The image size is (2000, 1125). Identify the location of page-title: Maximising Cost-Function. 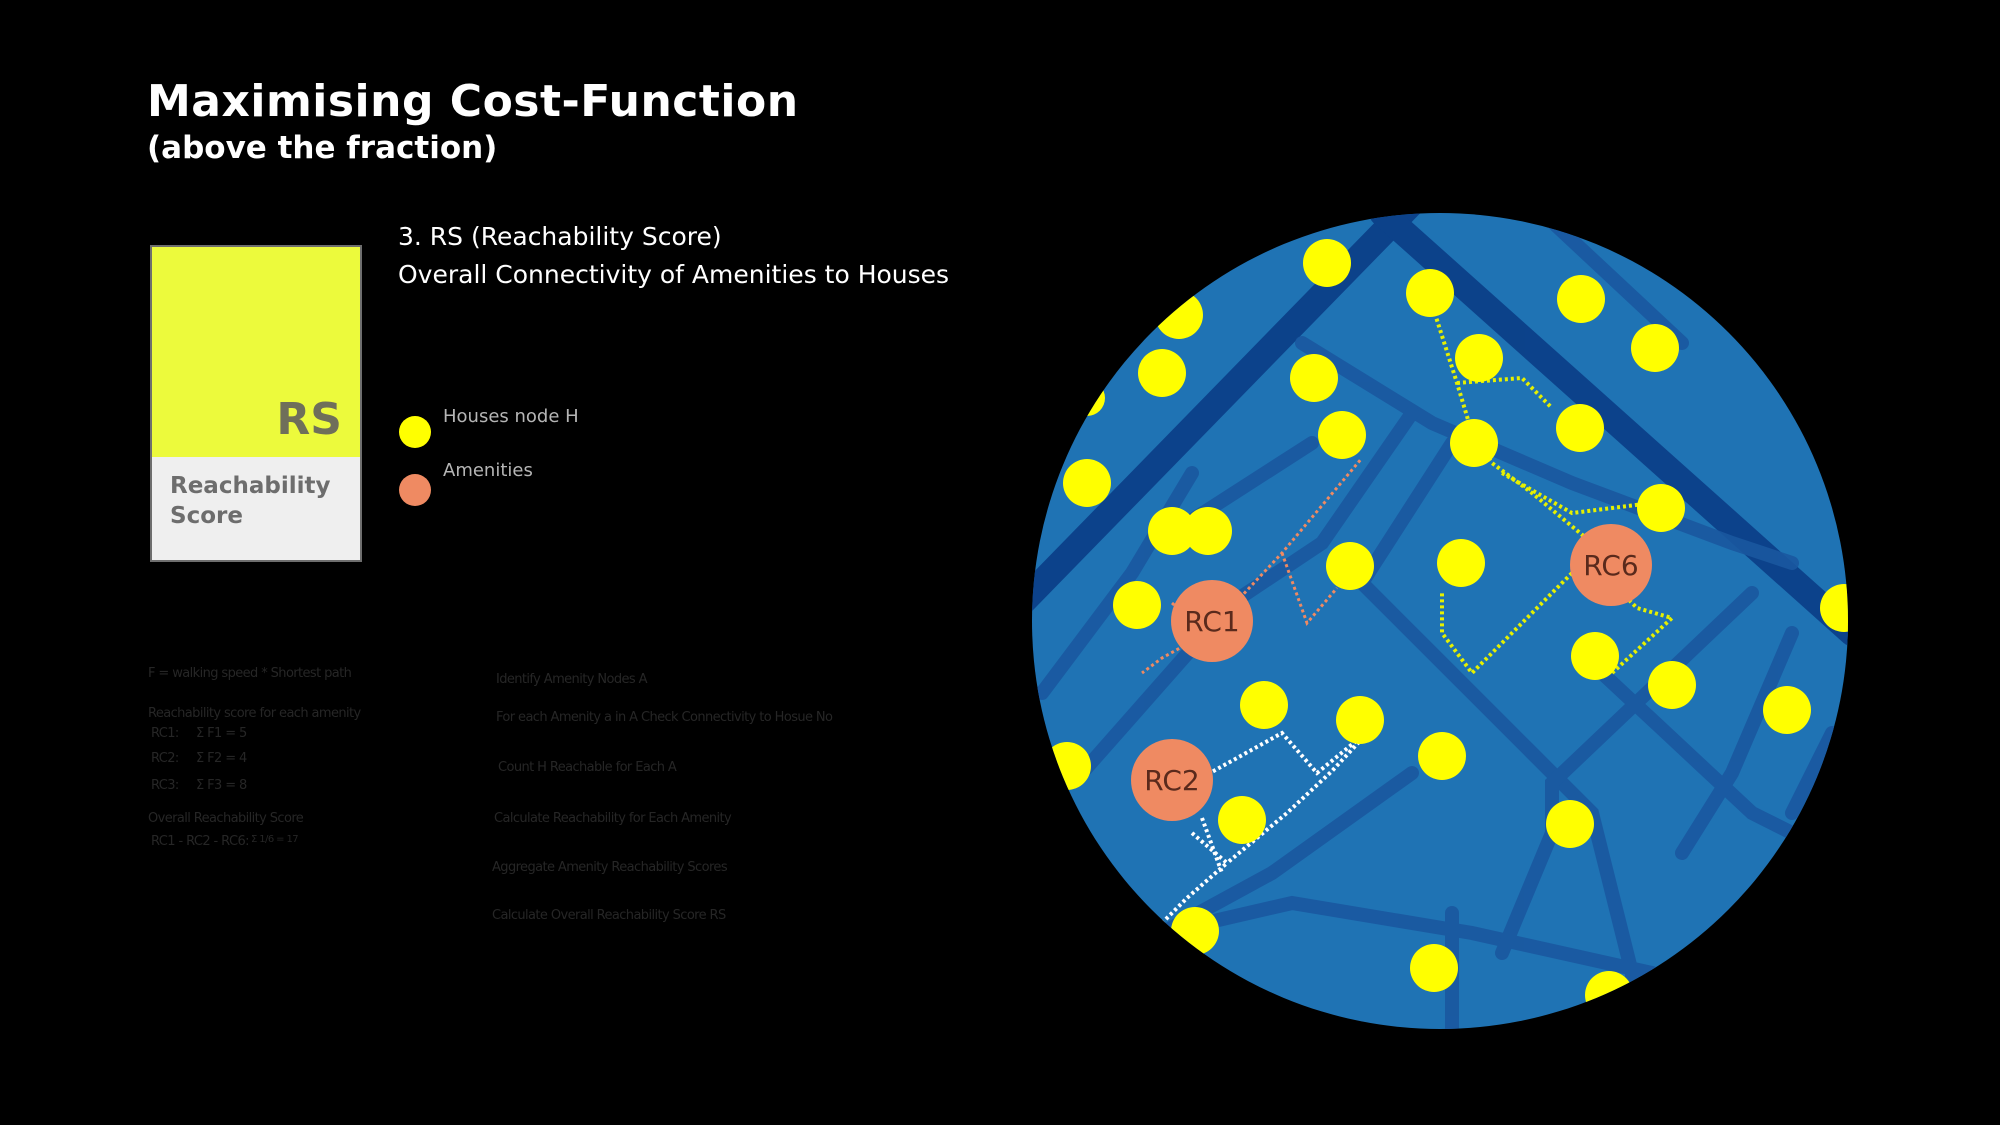
(473, 101).